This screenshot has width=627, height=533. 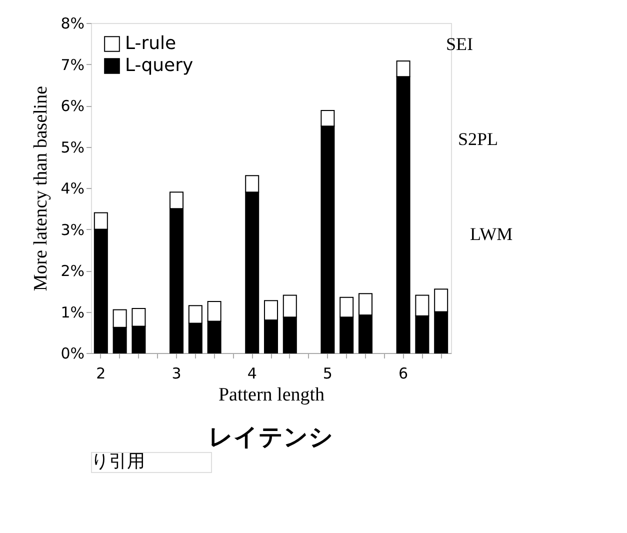 I want to click on y-tick-label: 7%, so click(x=72, y=65).